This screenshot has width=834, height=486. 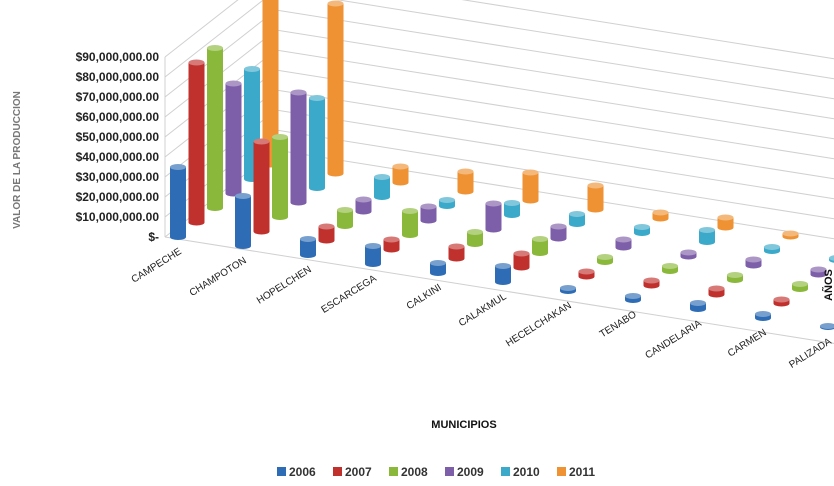 I want to click on x-axis-title: MUNICIPIOS, so click(x=463, y=425).